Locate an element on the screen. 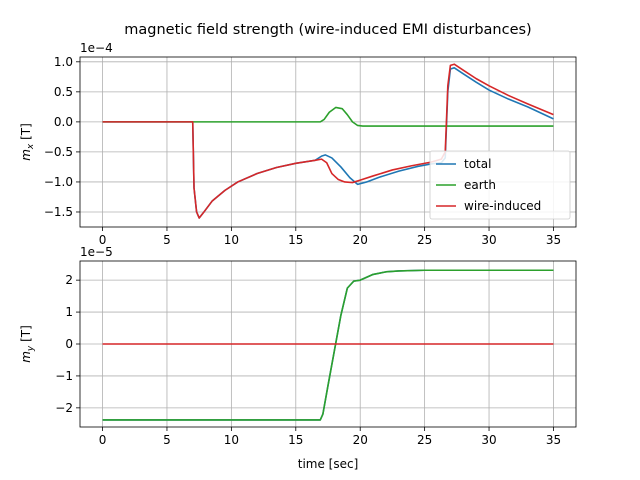 The width and height of the screenshot is (640, 480). y-axis-label-sub: y is located at coordinates (31, 348).